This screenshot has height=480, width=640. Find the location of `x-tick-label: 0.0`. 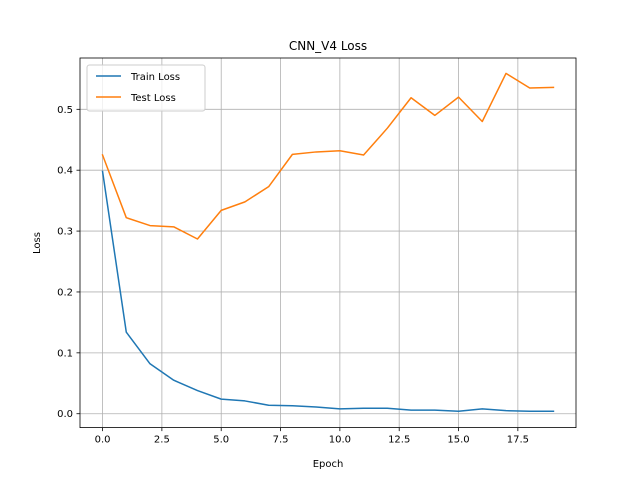

x-tick-label: 0.0 is located at coordinates (103, 440).